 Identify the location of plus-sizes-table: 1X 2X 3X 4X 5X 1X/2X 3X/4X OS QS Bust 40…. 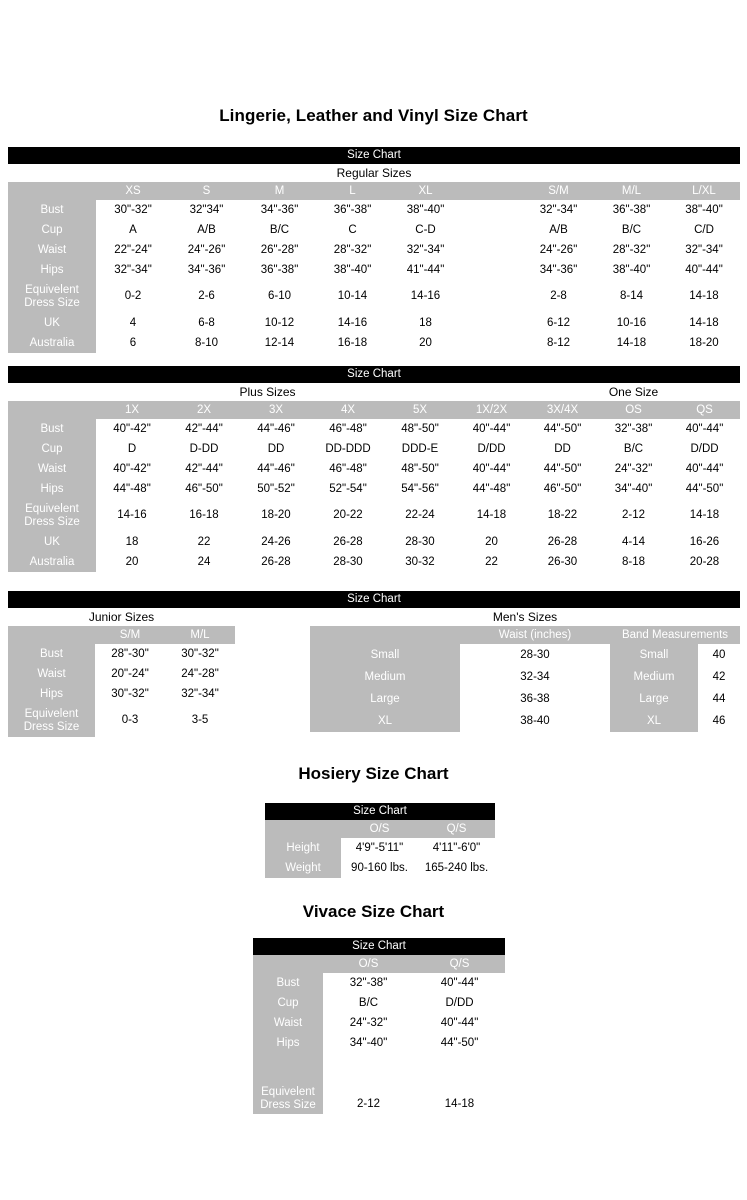
(374, 486).